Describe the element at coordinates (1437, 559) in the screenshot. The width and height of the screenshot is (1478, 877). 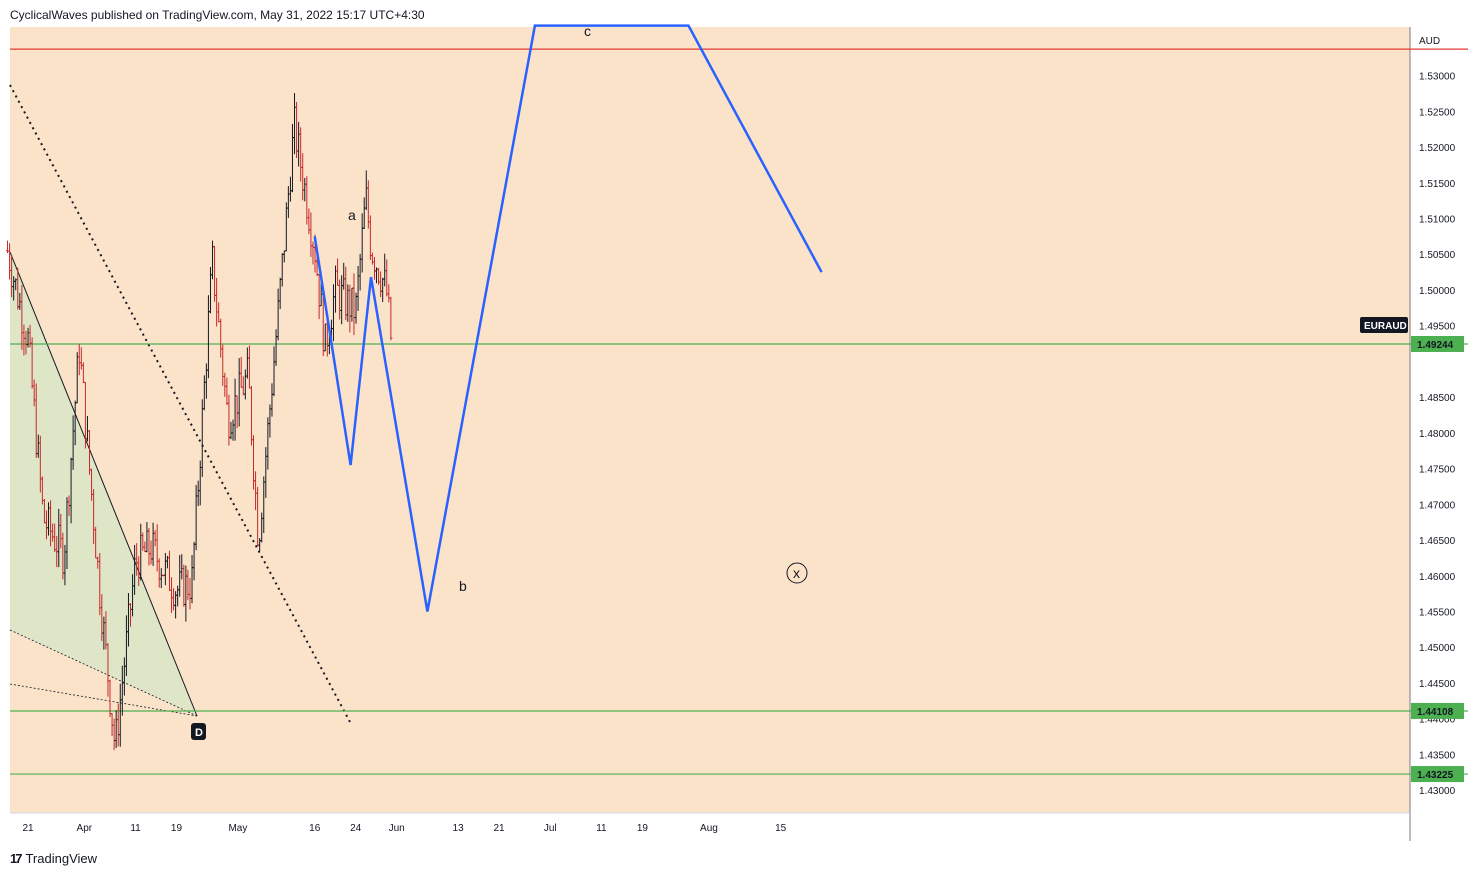
I see `price-tags: 1.49244 1.44108 1.43225` at that location.